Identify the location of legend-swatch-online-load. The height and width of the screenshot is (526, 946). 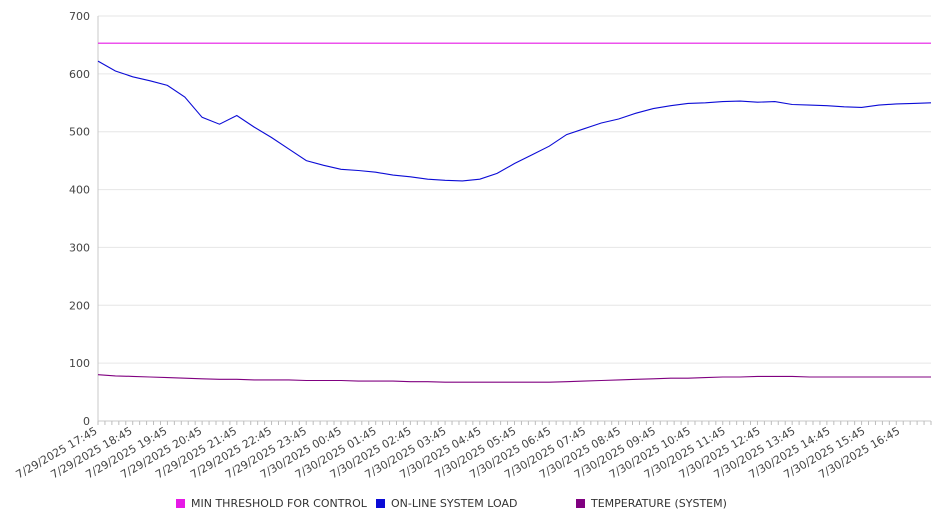
(380, 503).